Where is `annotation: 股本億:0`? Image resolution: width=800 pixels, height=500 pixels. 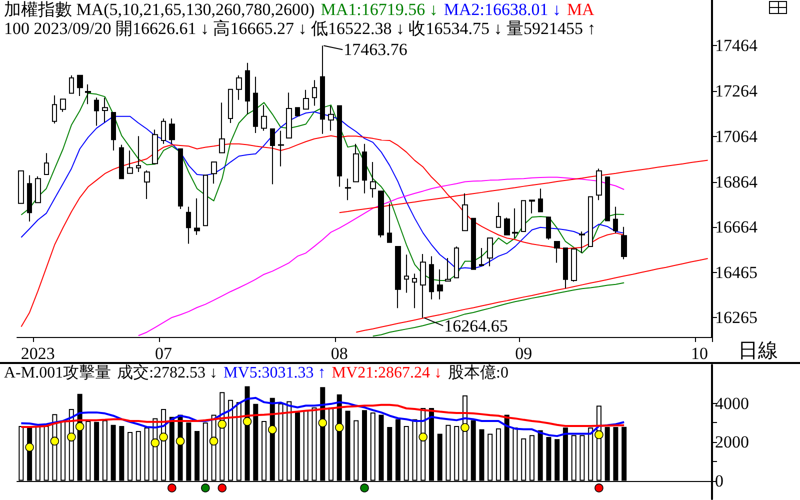 annotation: 股本億:0 is located at coordinates (478, 373).